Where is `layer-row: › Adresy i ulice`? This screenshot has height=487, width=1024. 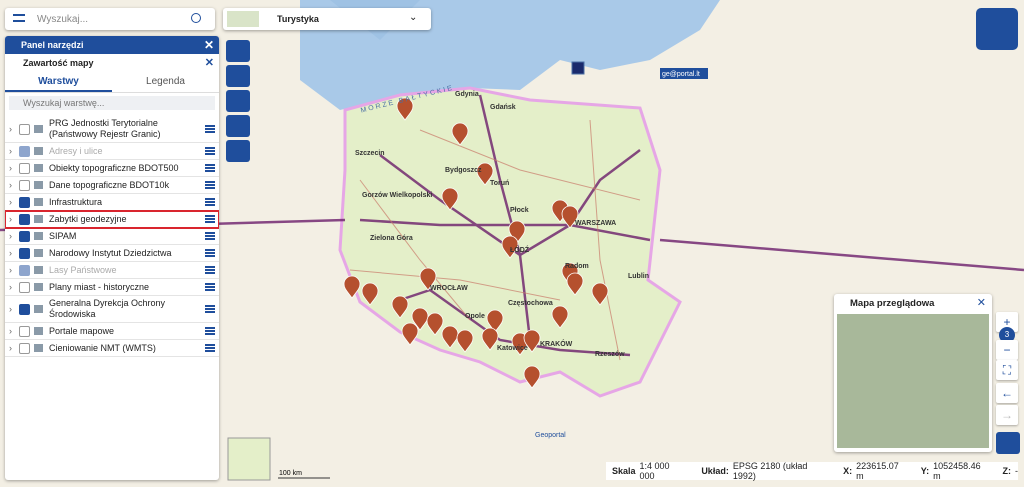
layer-row: › Adresy i ulice is located at coordinates (112, 151).